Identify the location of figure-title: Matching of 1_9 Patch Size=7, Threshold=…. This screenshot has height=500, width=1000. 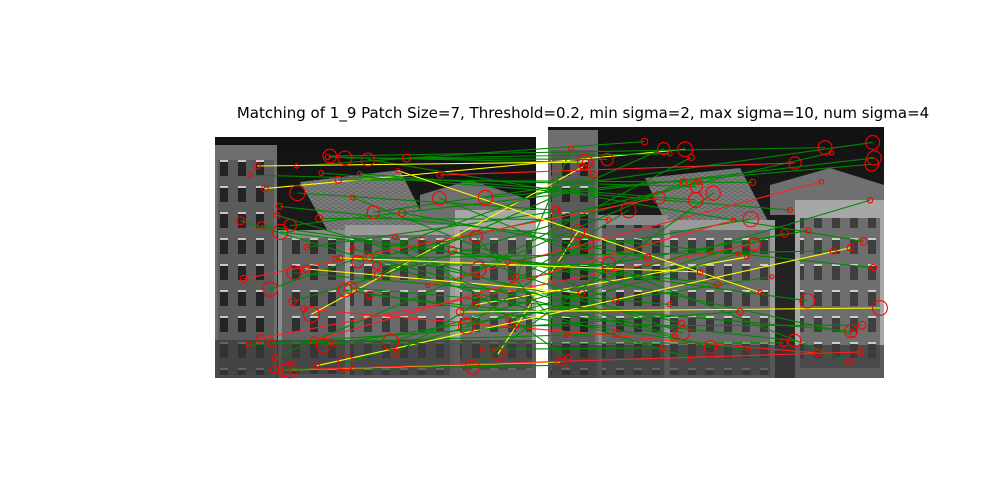
(583, 113).